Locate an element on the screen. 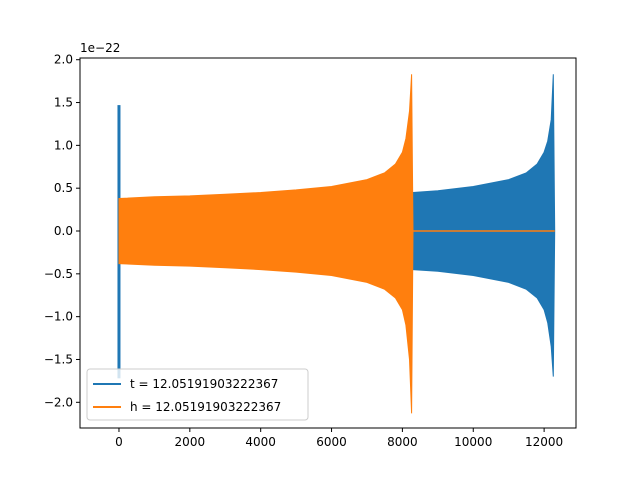 The width and height of the screenshot is (640, 485). y-tick-label: 2.0 is located at coordinates (63, 60).